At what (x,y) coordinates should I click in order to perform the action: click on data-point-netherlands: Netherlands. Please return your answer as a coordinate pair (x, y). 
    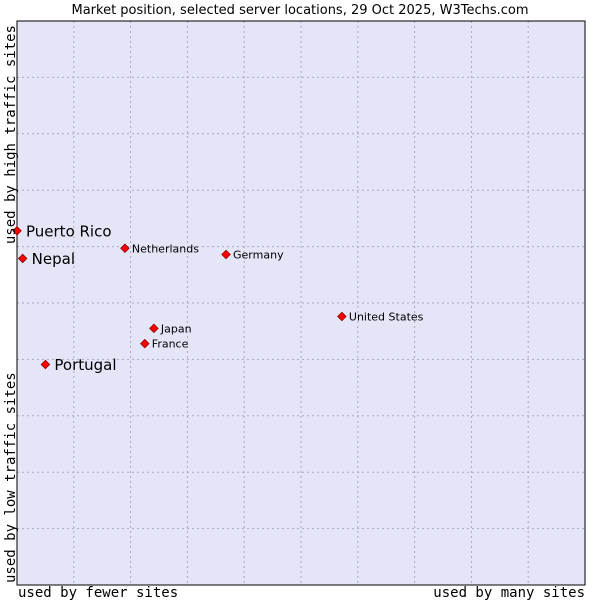
    Looking at the image, I should click on (159, 248).